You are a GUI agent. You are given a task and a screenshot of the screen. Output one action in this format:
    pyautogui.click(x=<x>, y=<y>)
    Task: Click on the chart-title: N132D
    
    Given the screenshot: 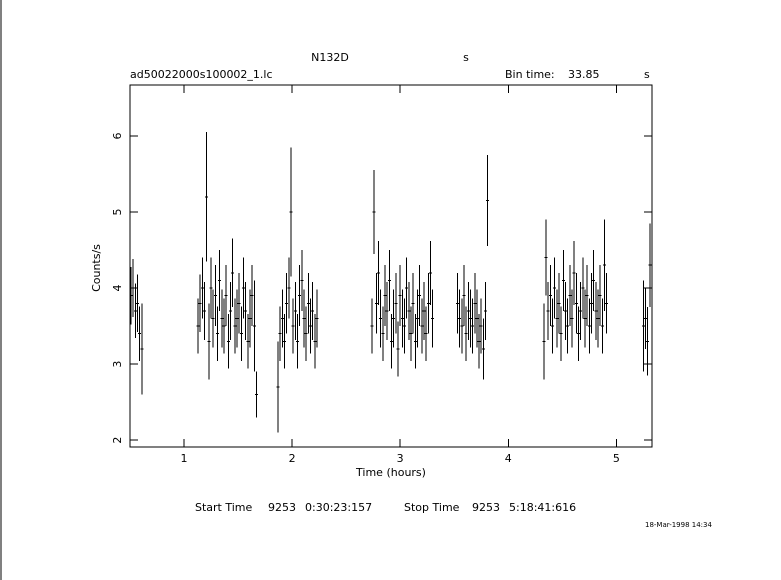 What is the action you would take?
    pyautogui.click(x=330, y=57)
    